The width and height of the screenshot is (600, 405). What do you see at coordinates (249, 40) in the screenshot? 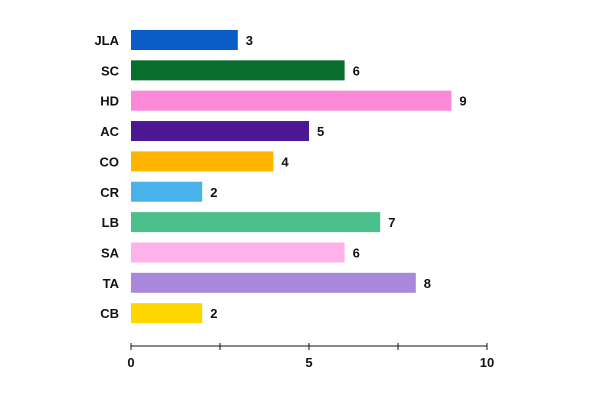
I see `value-label-jla: 3` at bounding box center [249, 40].